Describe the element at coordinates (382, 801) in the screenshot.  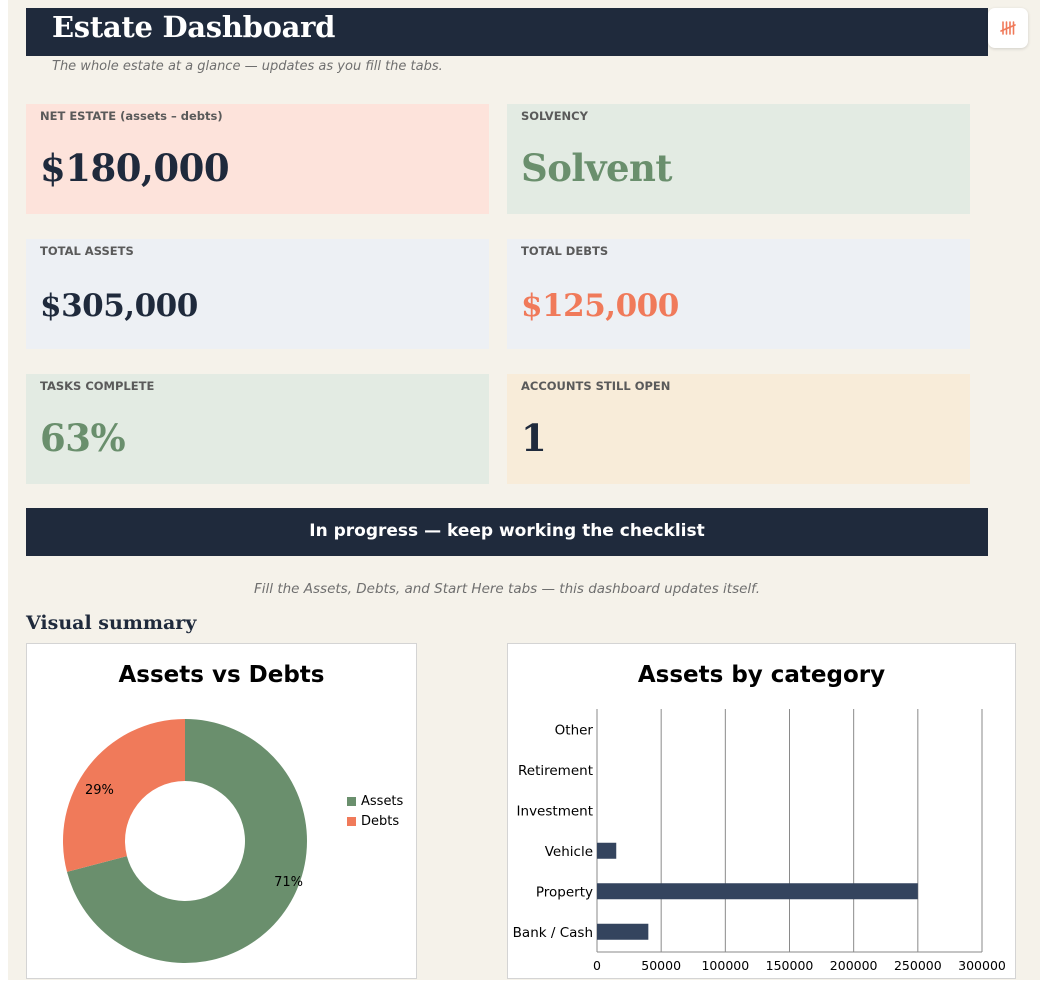
I see `legend-label: Assets` at that location.